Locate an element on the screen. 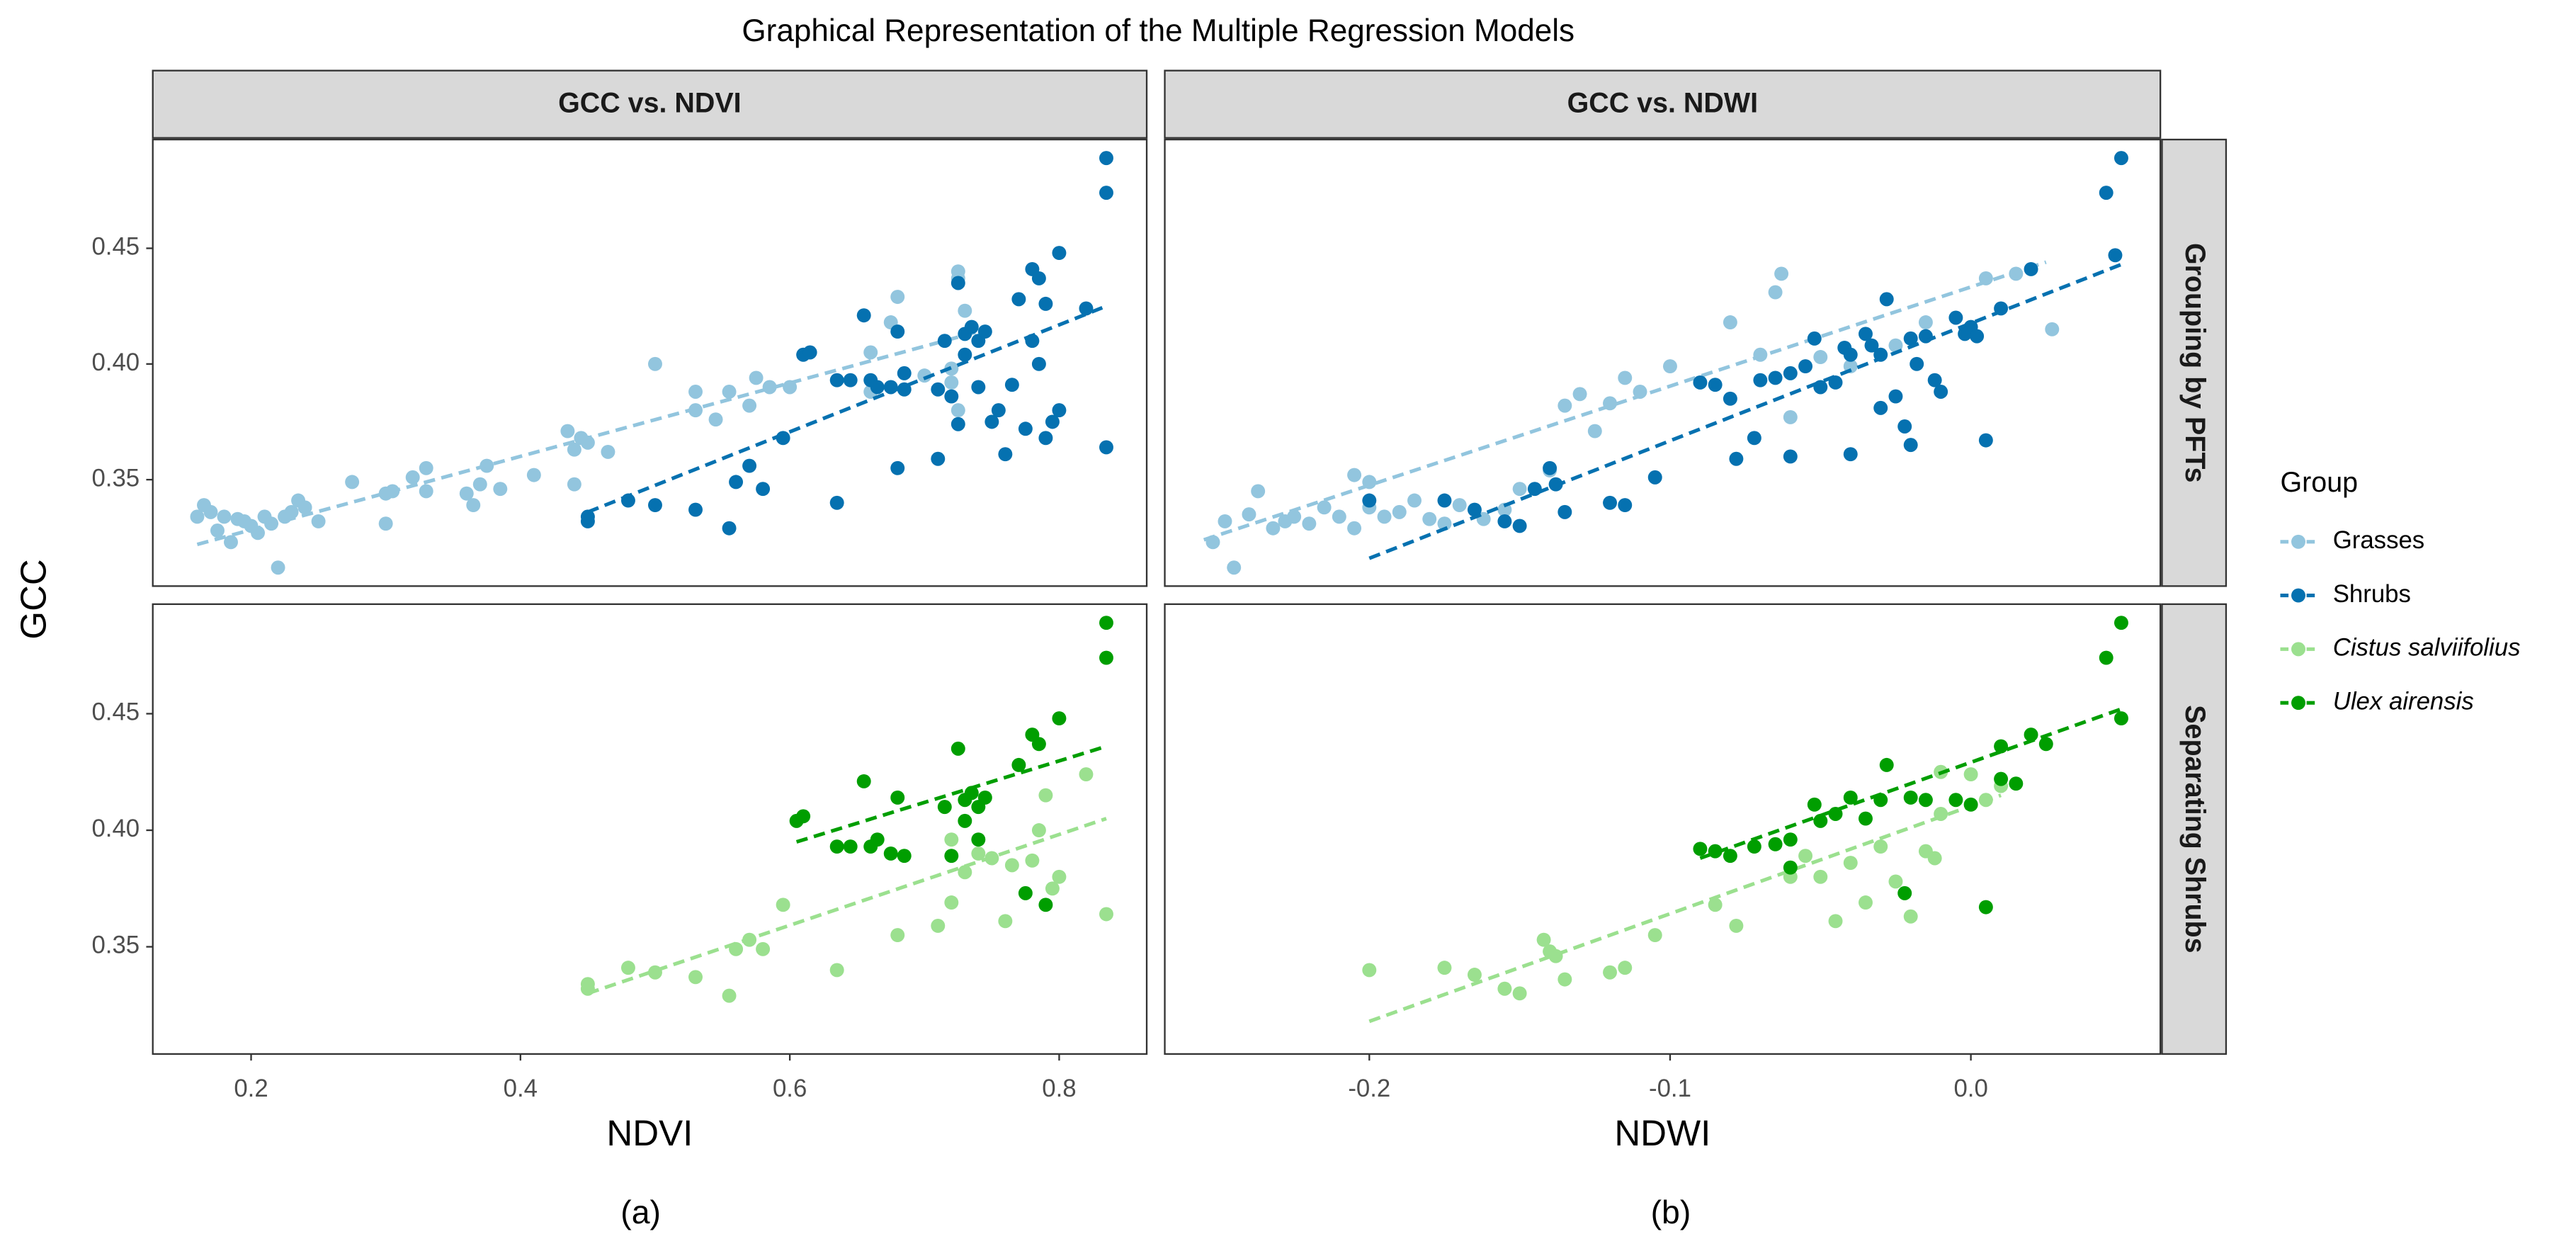 The image size is (2576, 1251). column-title: GCC vs. NDWI is located at coordinates (1663, 103).